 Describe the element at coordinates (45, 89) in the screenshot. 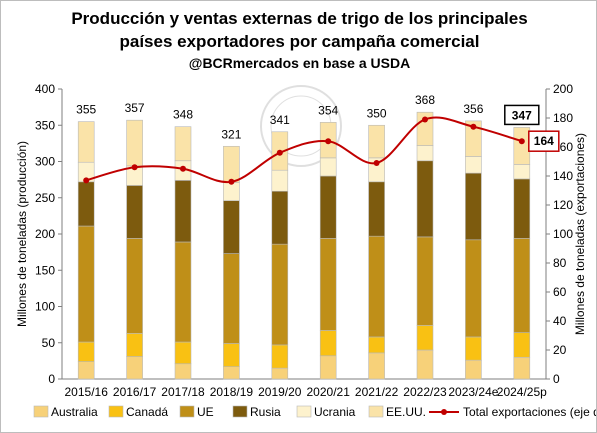

I see `y-left-tick-label: 400` at that location.